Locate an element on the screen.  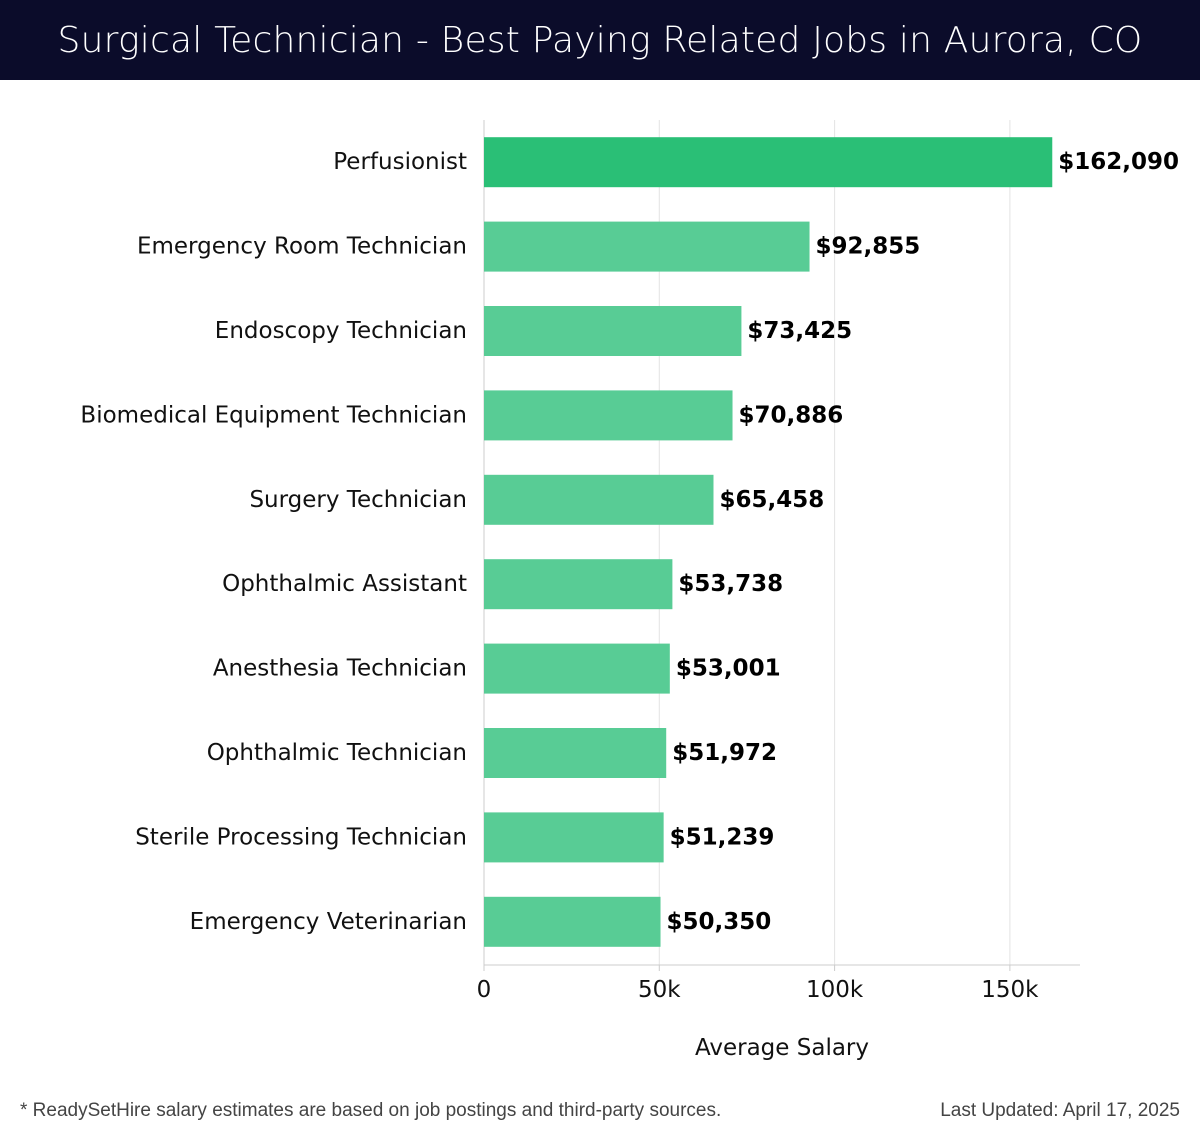
category-label: Surgery Technician is located at coordinates (358, 500).